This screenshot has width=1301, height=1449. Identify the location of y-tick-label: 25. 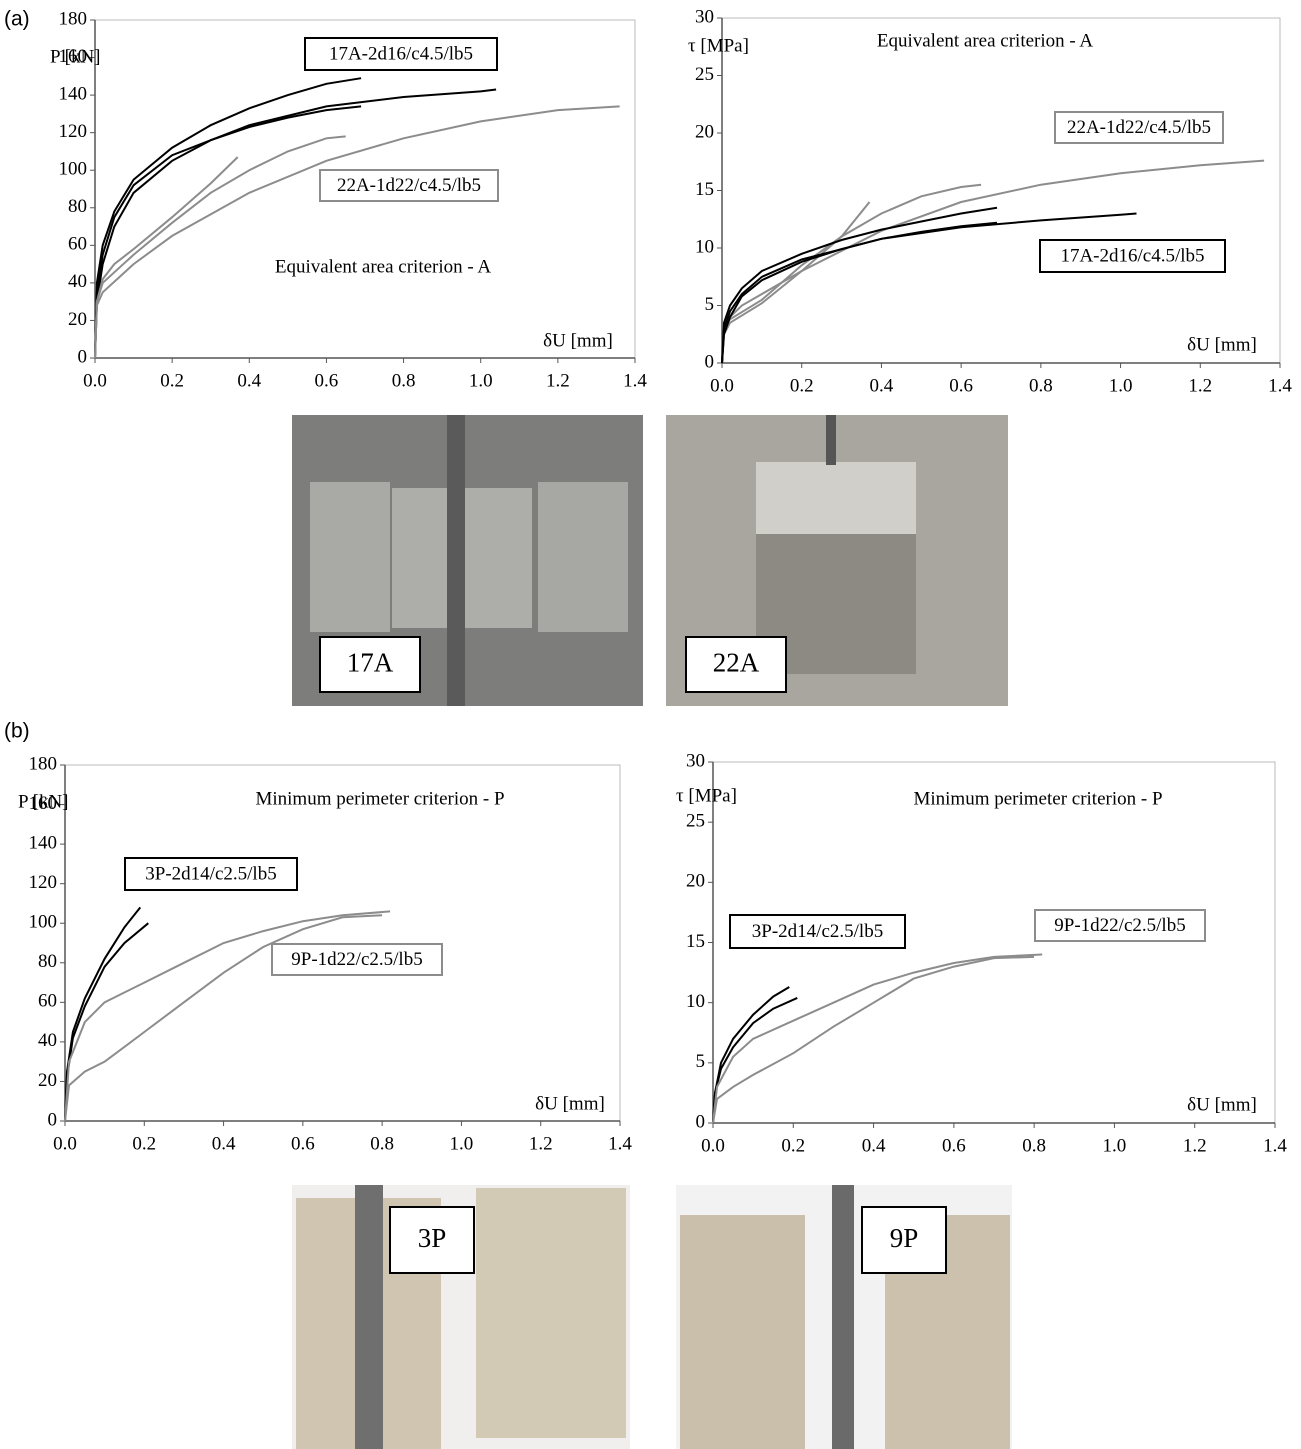
(704, 74).